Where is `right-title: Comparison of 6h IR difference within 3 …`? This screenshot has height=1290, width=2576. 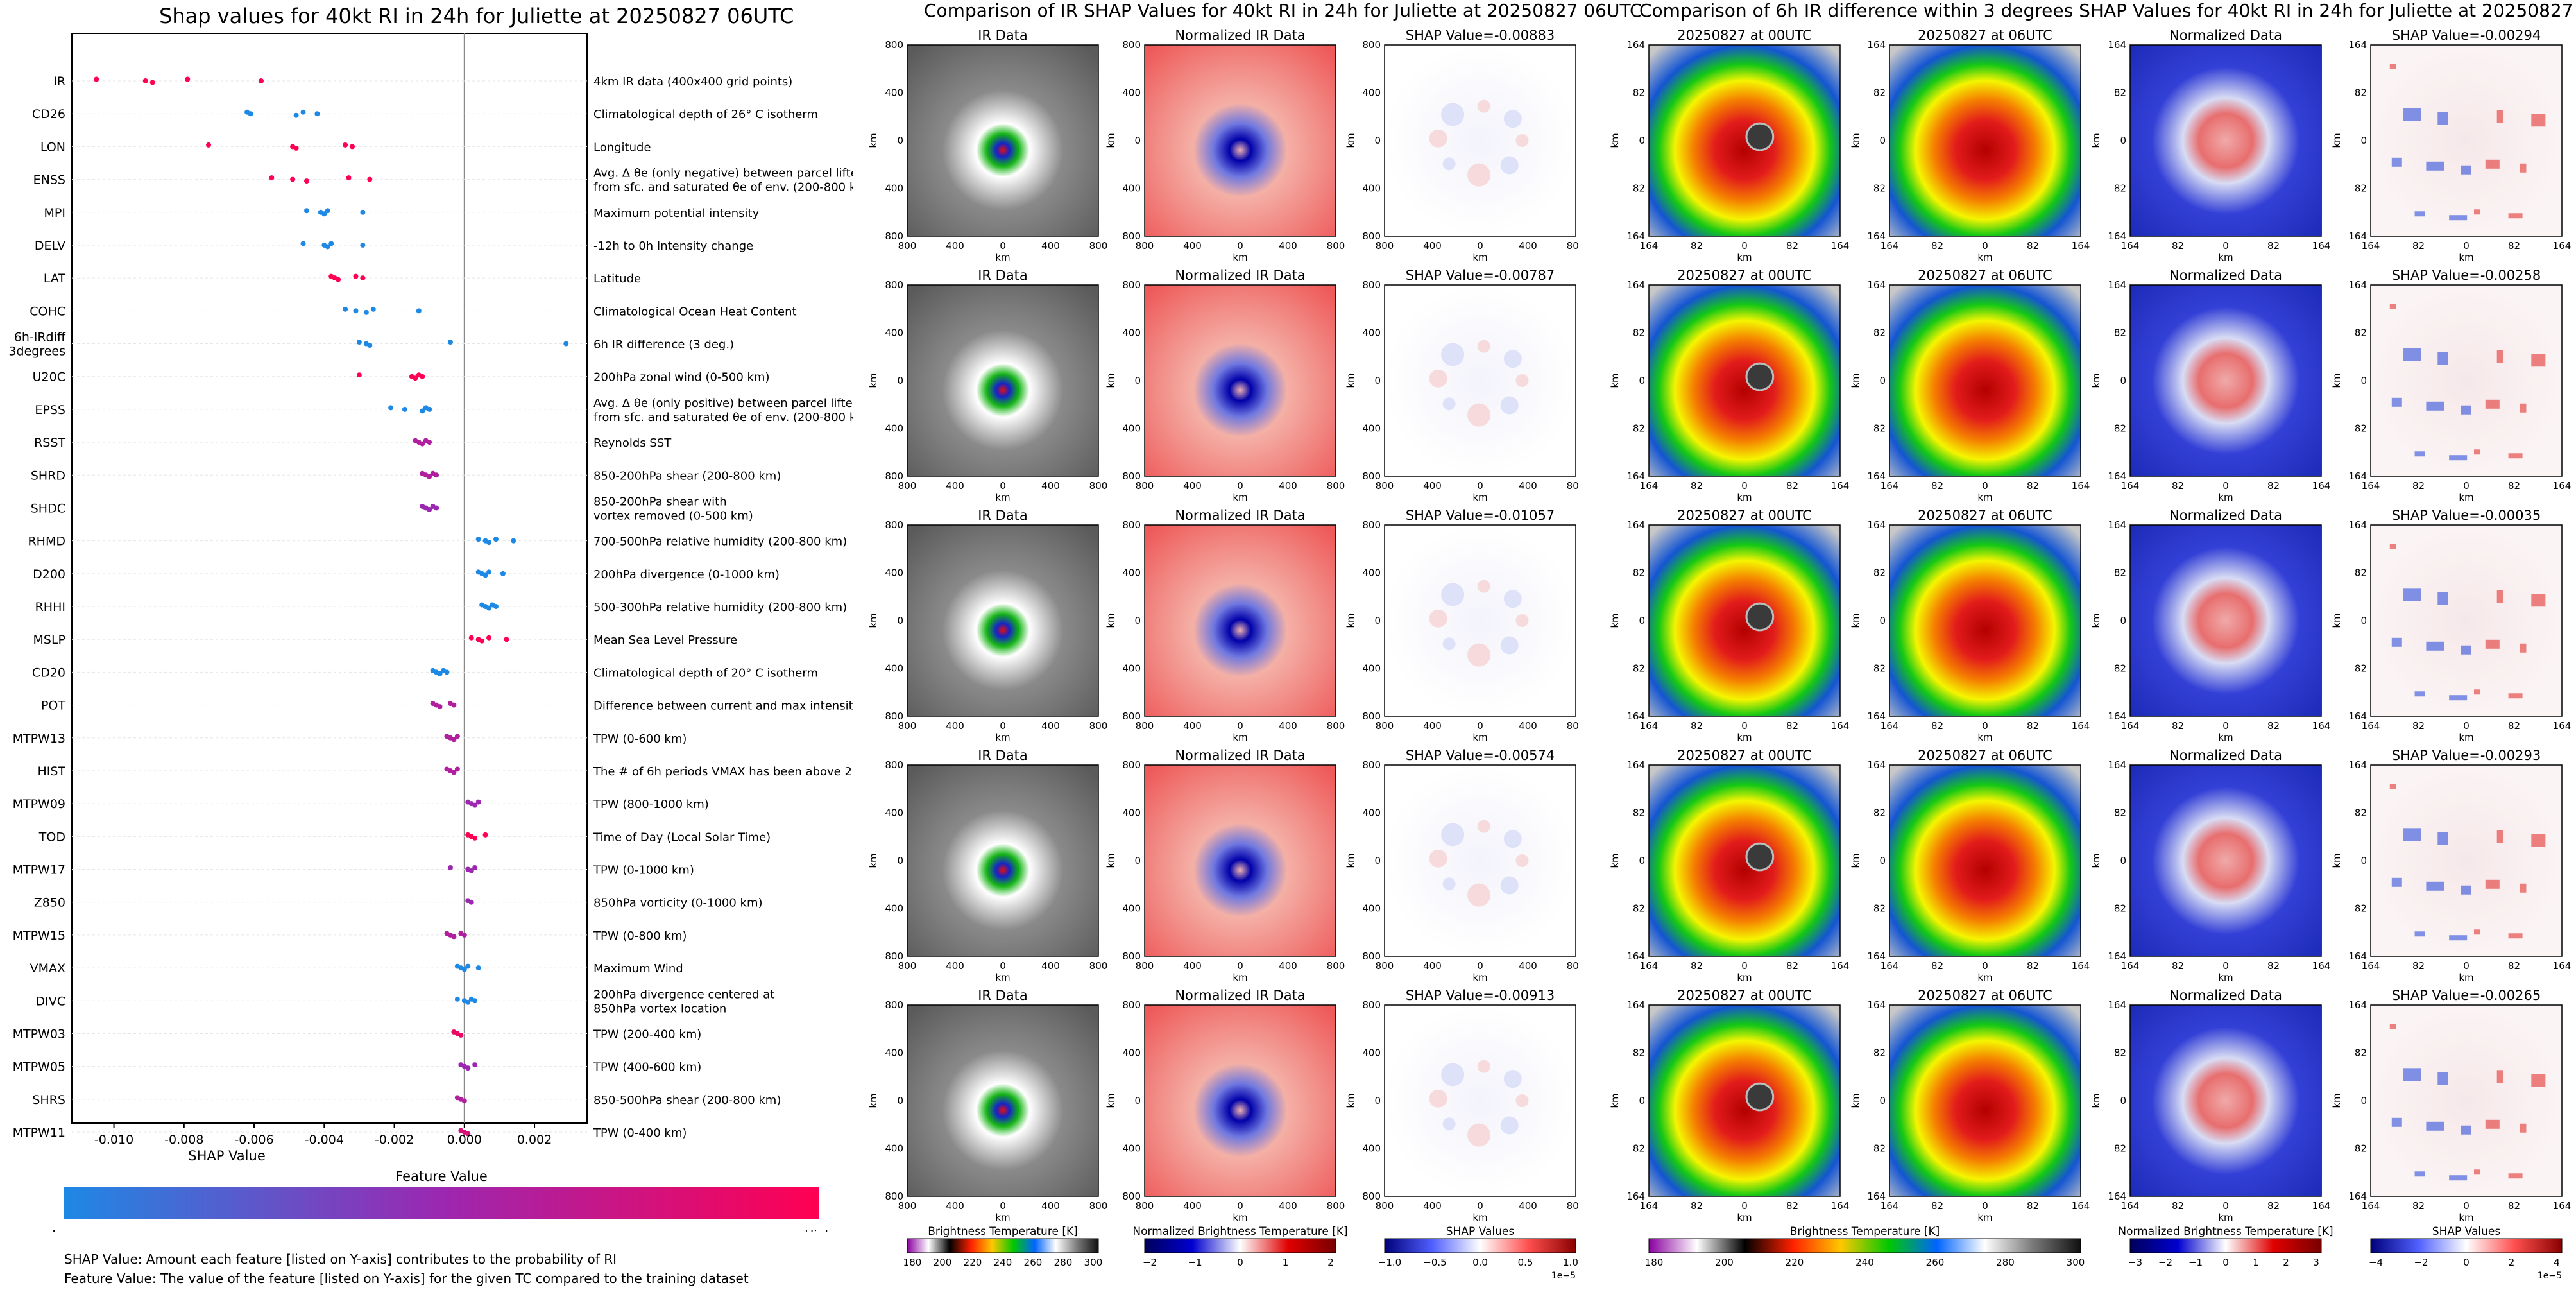 right-title: Comparison of 6h IR difference within 3 … is located at coordinates (2107, 10).